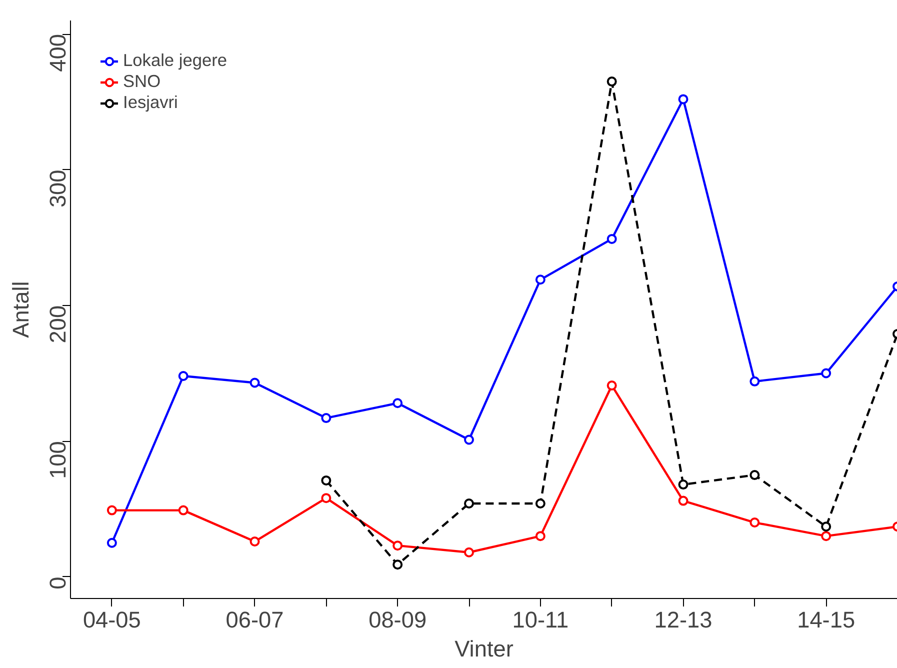 This screenshot has width=897, height=668. Describe the element at coordinates (175, 60) in the screenshot. I see `legend-label: Lokale jegere` at that location.